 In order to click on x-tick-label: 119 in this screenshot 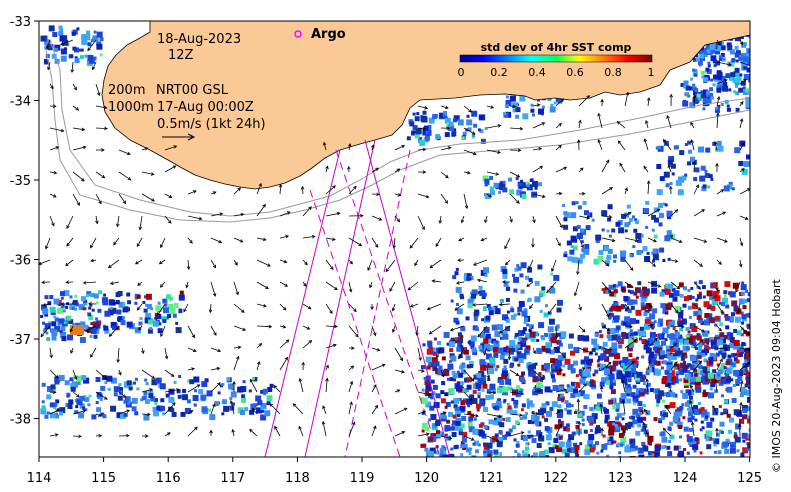, I will do `click(362, 478)`.